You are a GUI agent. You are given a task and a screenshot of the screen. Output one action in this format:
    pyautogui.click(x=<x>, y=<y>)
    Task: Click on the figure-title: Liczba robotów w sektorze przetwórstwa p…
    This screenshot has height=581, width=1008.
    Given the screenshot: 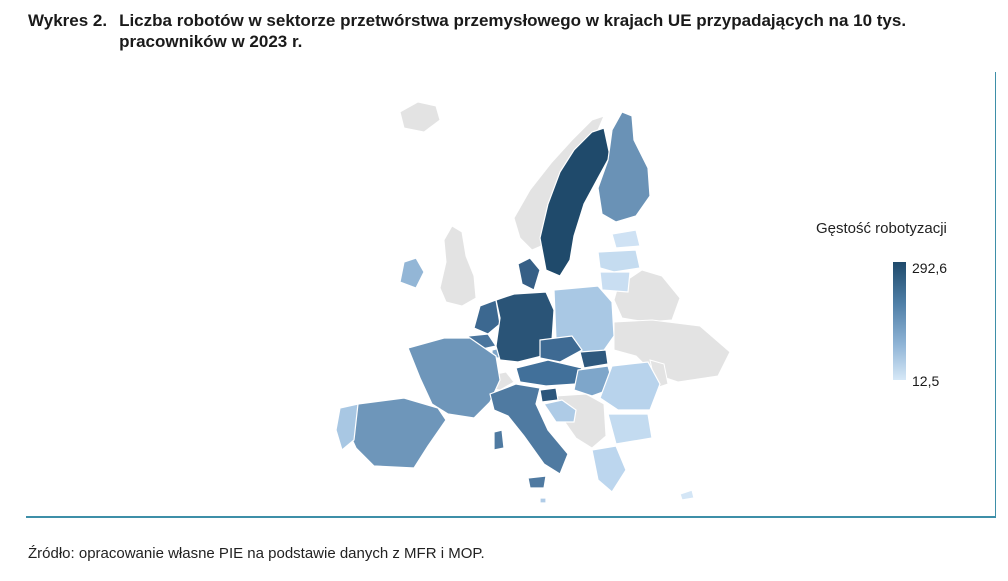 What is the action you would take?
    pyautogui.click(x=513, y=31)
    